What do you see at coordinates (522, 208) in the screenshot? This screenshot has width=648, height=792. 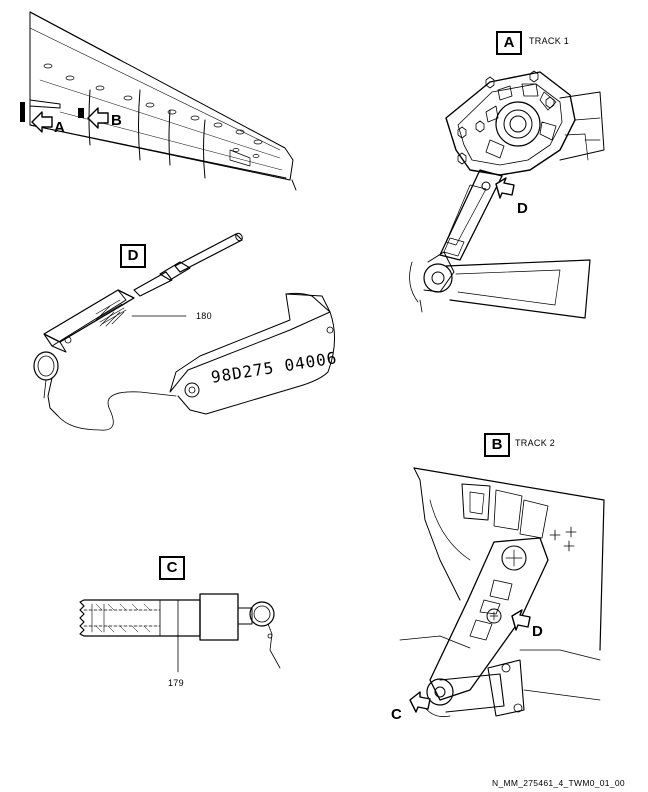 I see `detail-a-callout-d: D` at bounding box center [522, 208].